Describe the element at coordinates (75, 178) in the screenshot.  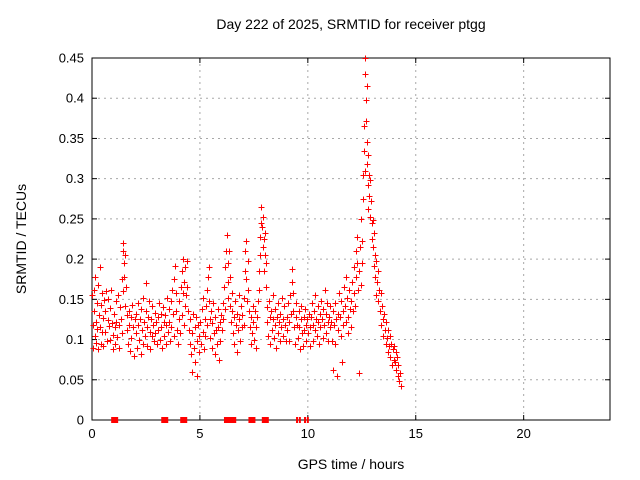
I see `y-tick-label: 0.3` at that location.